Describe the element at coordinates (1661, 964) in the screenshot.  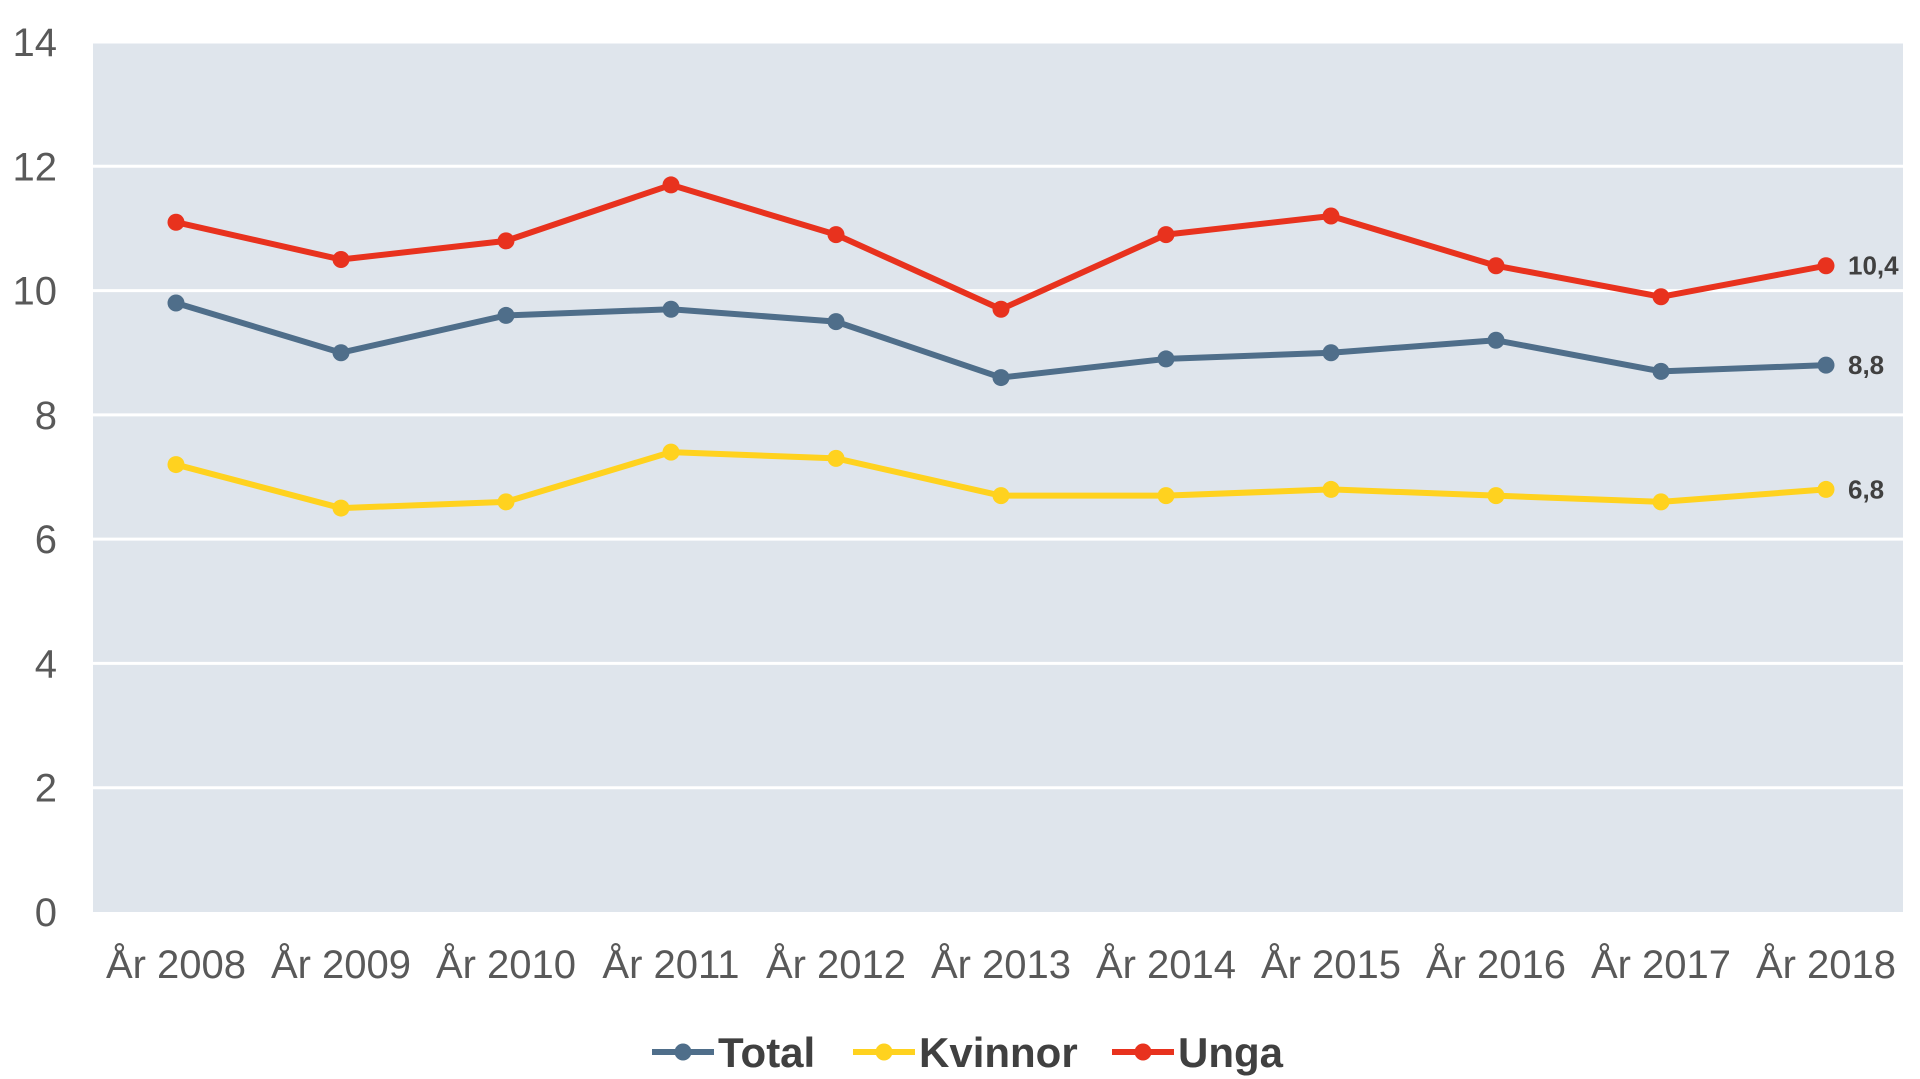
I see `x-tick-label: År 2017` at that location.